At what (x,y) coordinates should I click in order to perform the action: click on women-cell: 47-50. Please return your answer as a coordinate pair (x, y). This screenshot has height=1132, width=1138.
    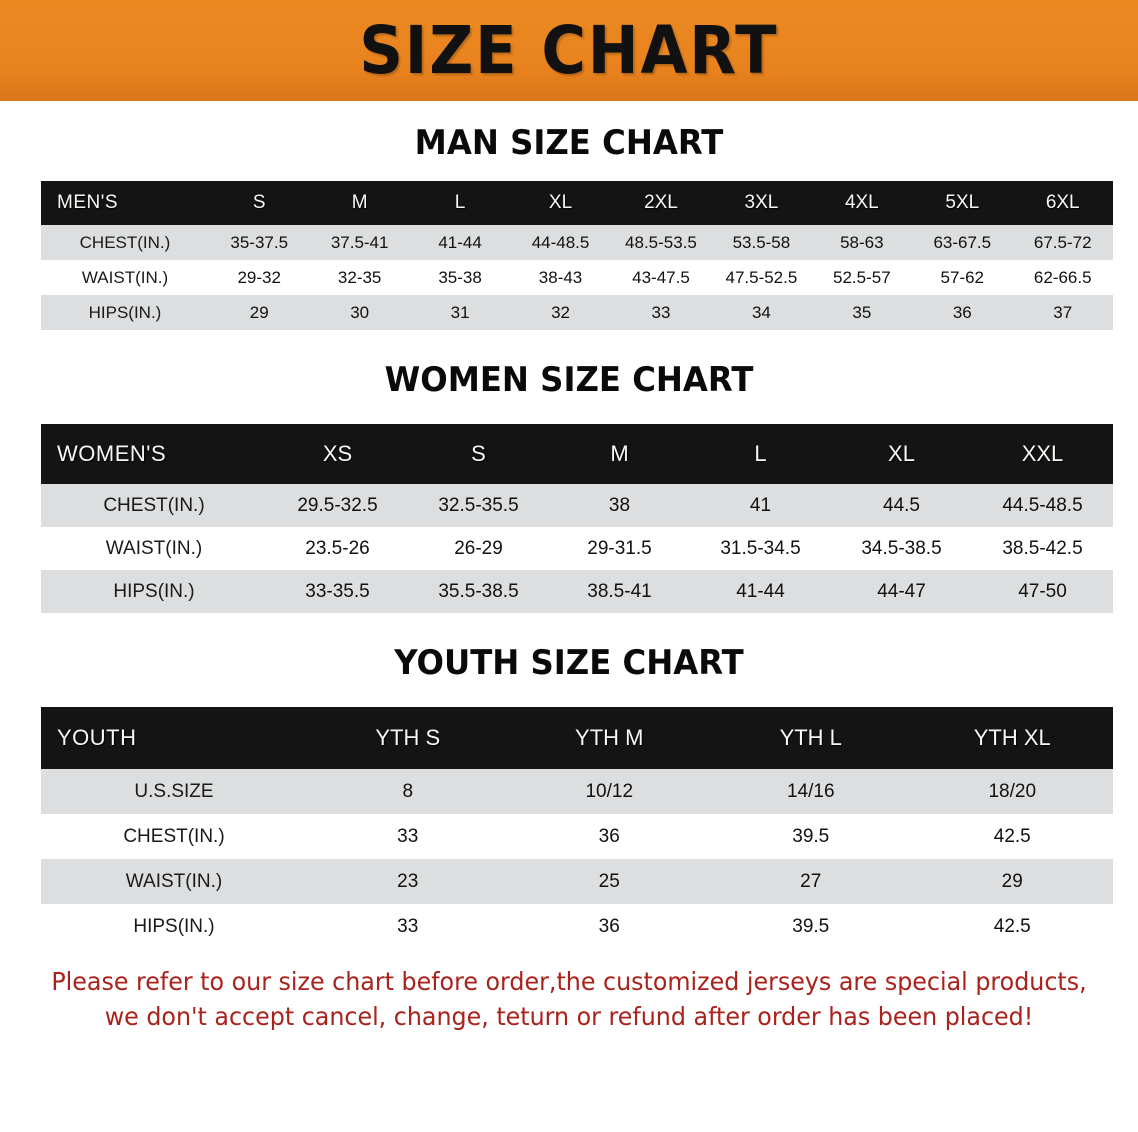
    Looking at the image, I should click on (1042, 591).